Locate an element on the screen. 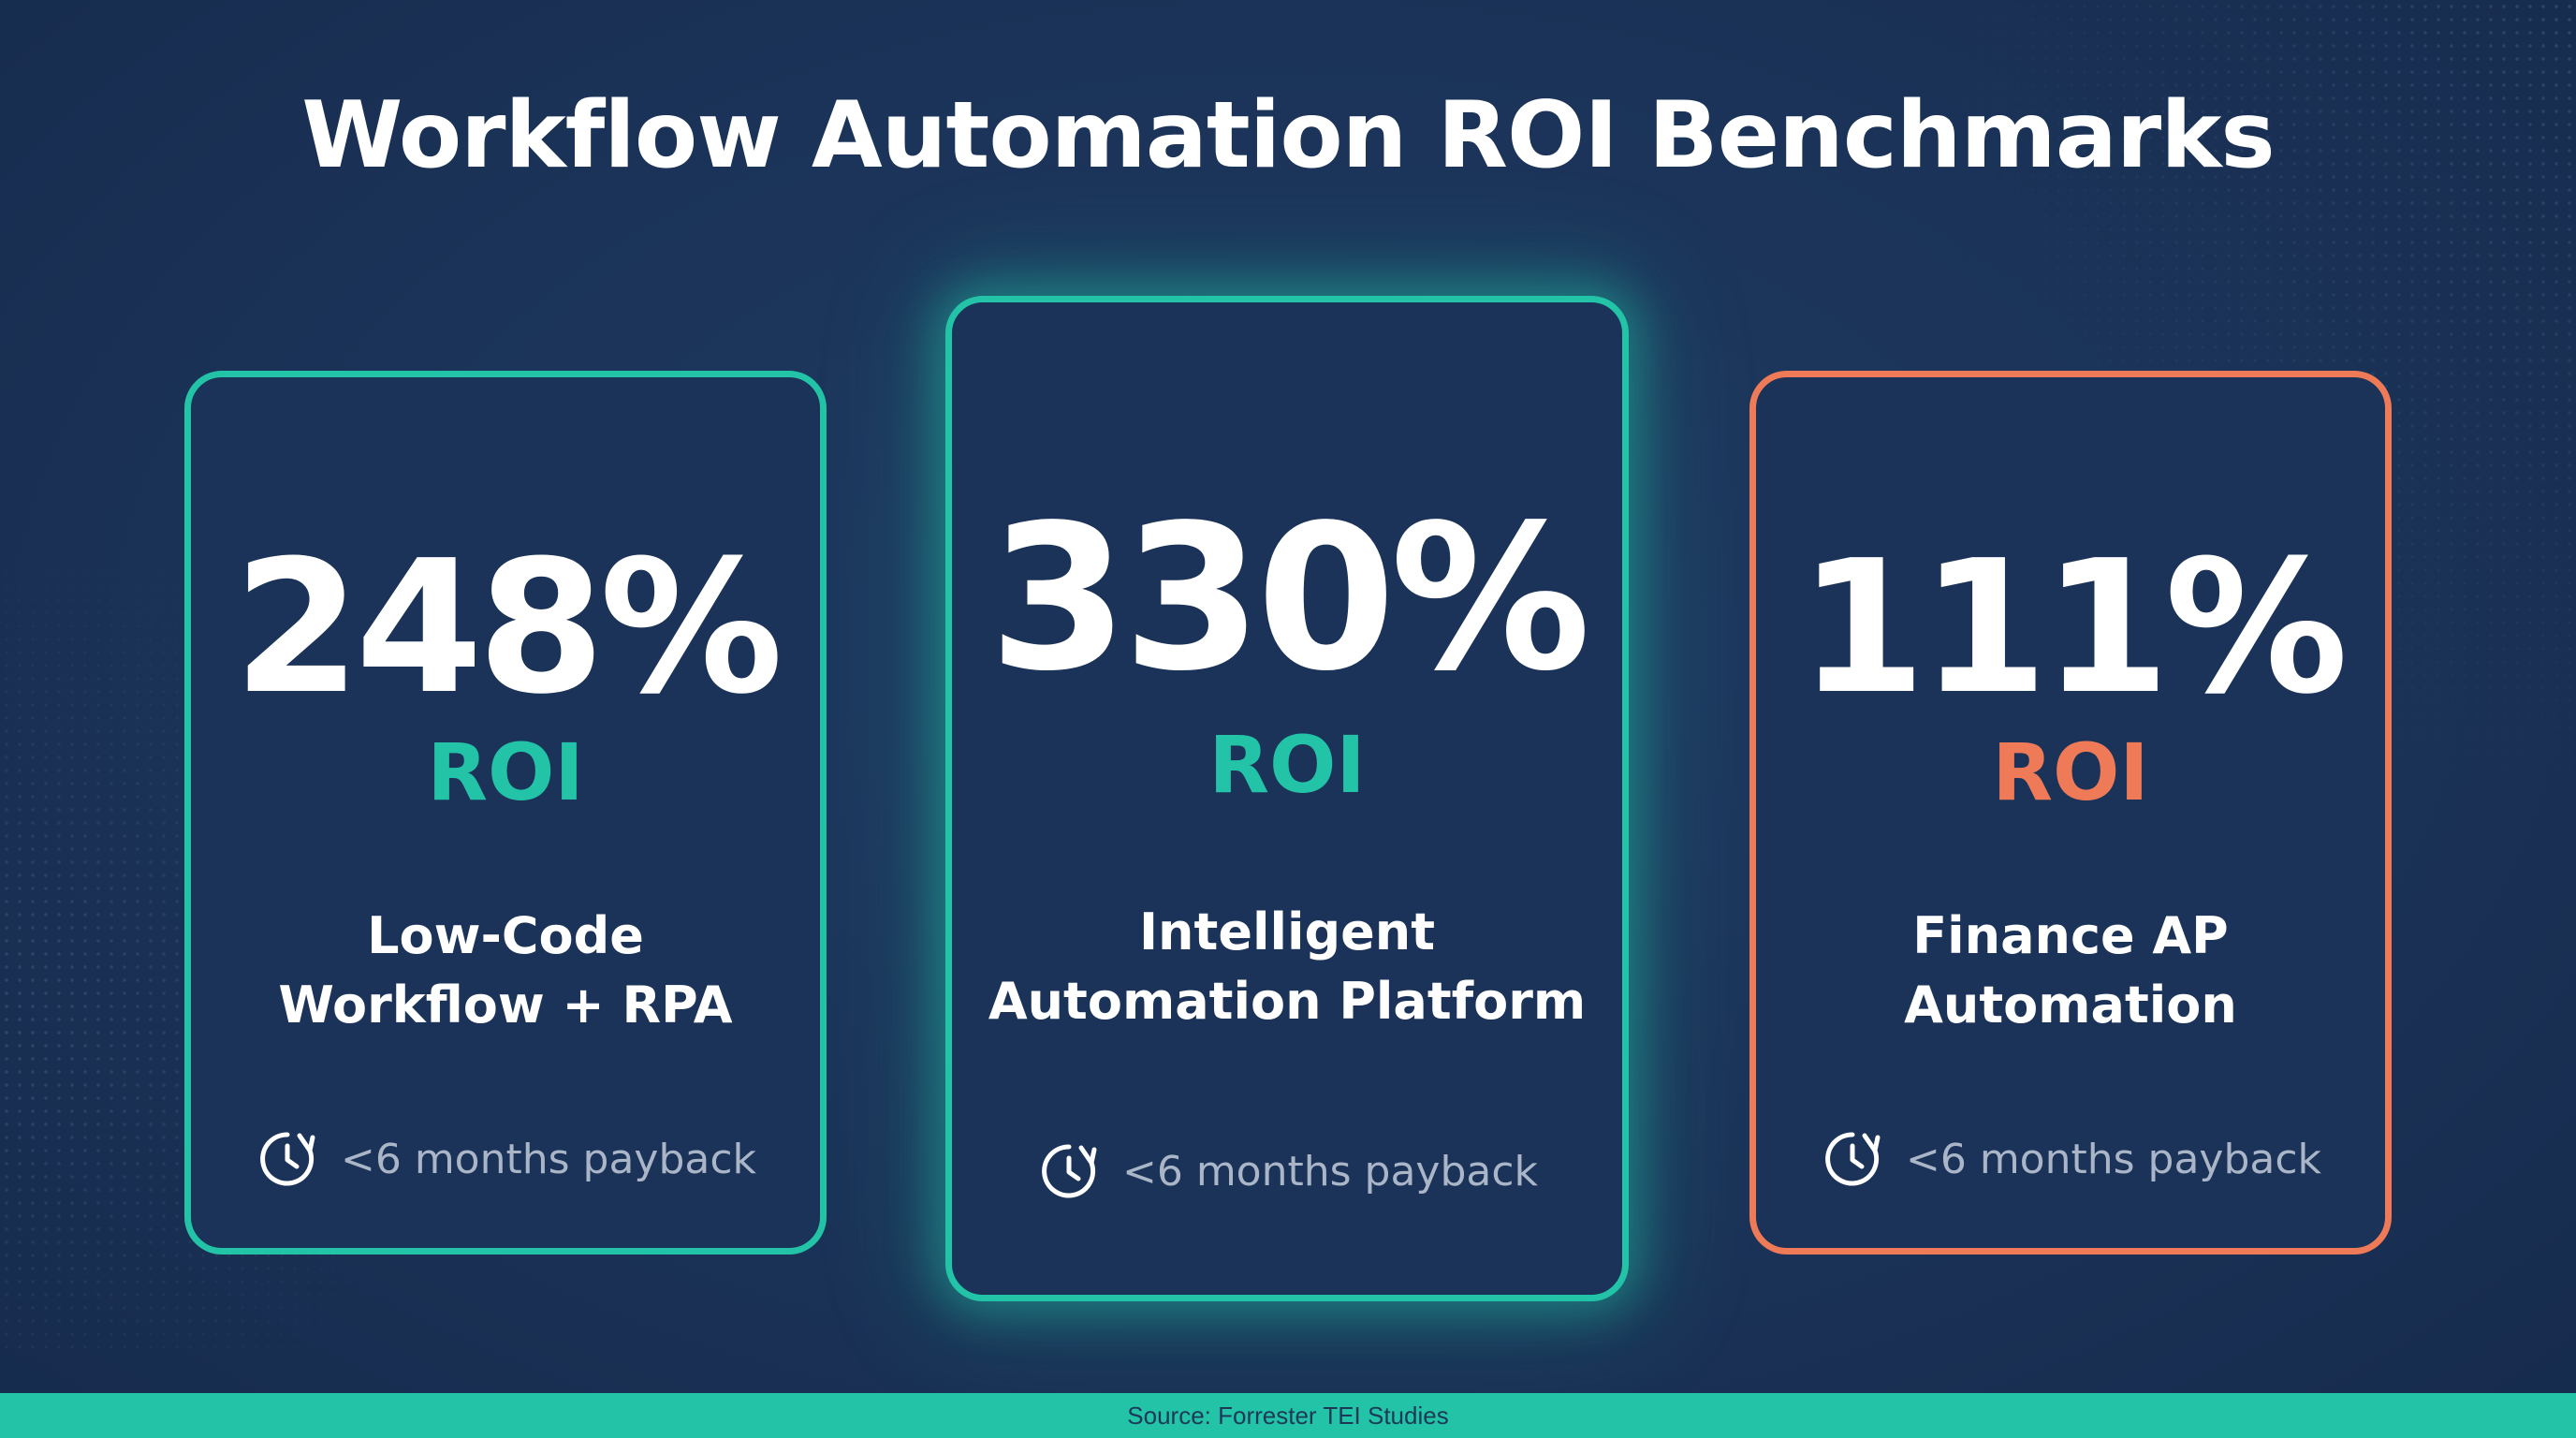 This screenshot has height=1438, width=2576. page-title: Workflow Automation ROI Benchmarks is located at coordinates (1288, 135).